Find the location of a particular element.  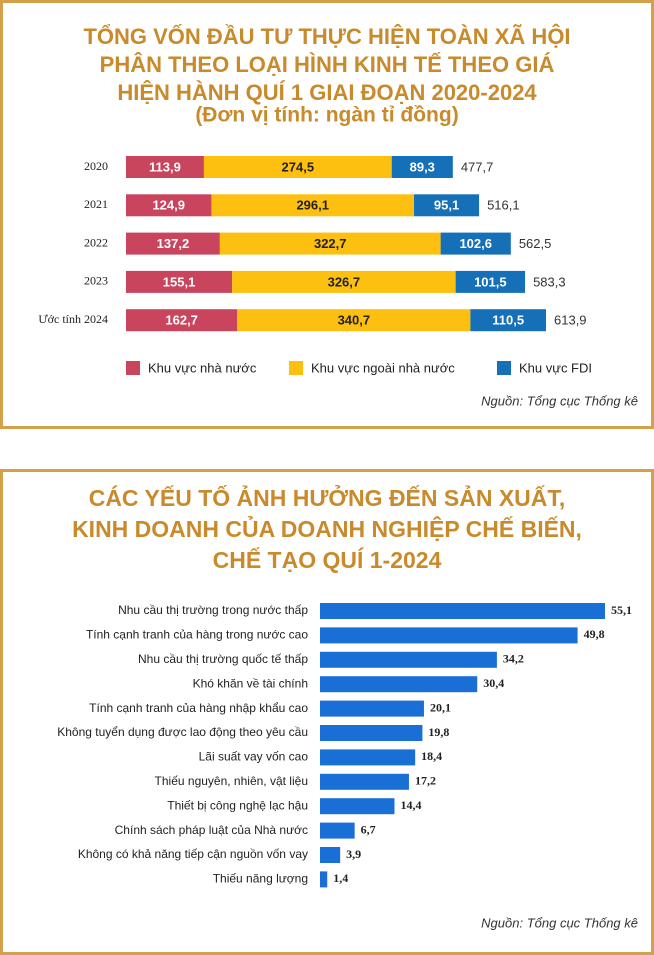

value-label: 14,4 is located at coordinates (410, 805).